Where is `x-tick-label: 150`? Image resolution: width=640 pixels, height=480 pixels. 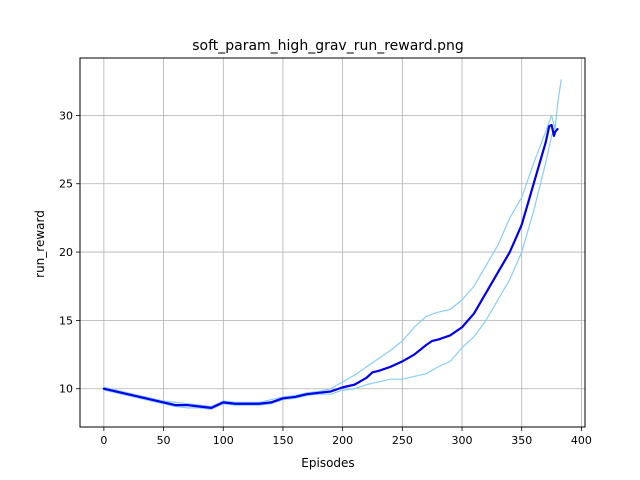
x-tick-label: 150 is located at coordinates (282, 440).